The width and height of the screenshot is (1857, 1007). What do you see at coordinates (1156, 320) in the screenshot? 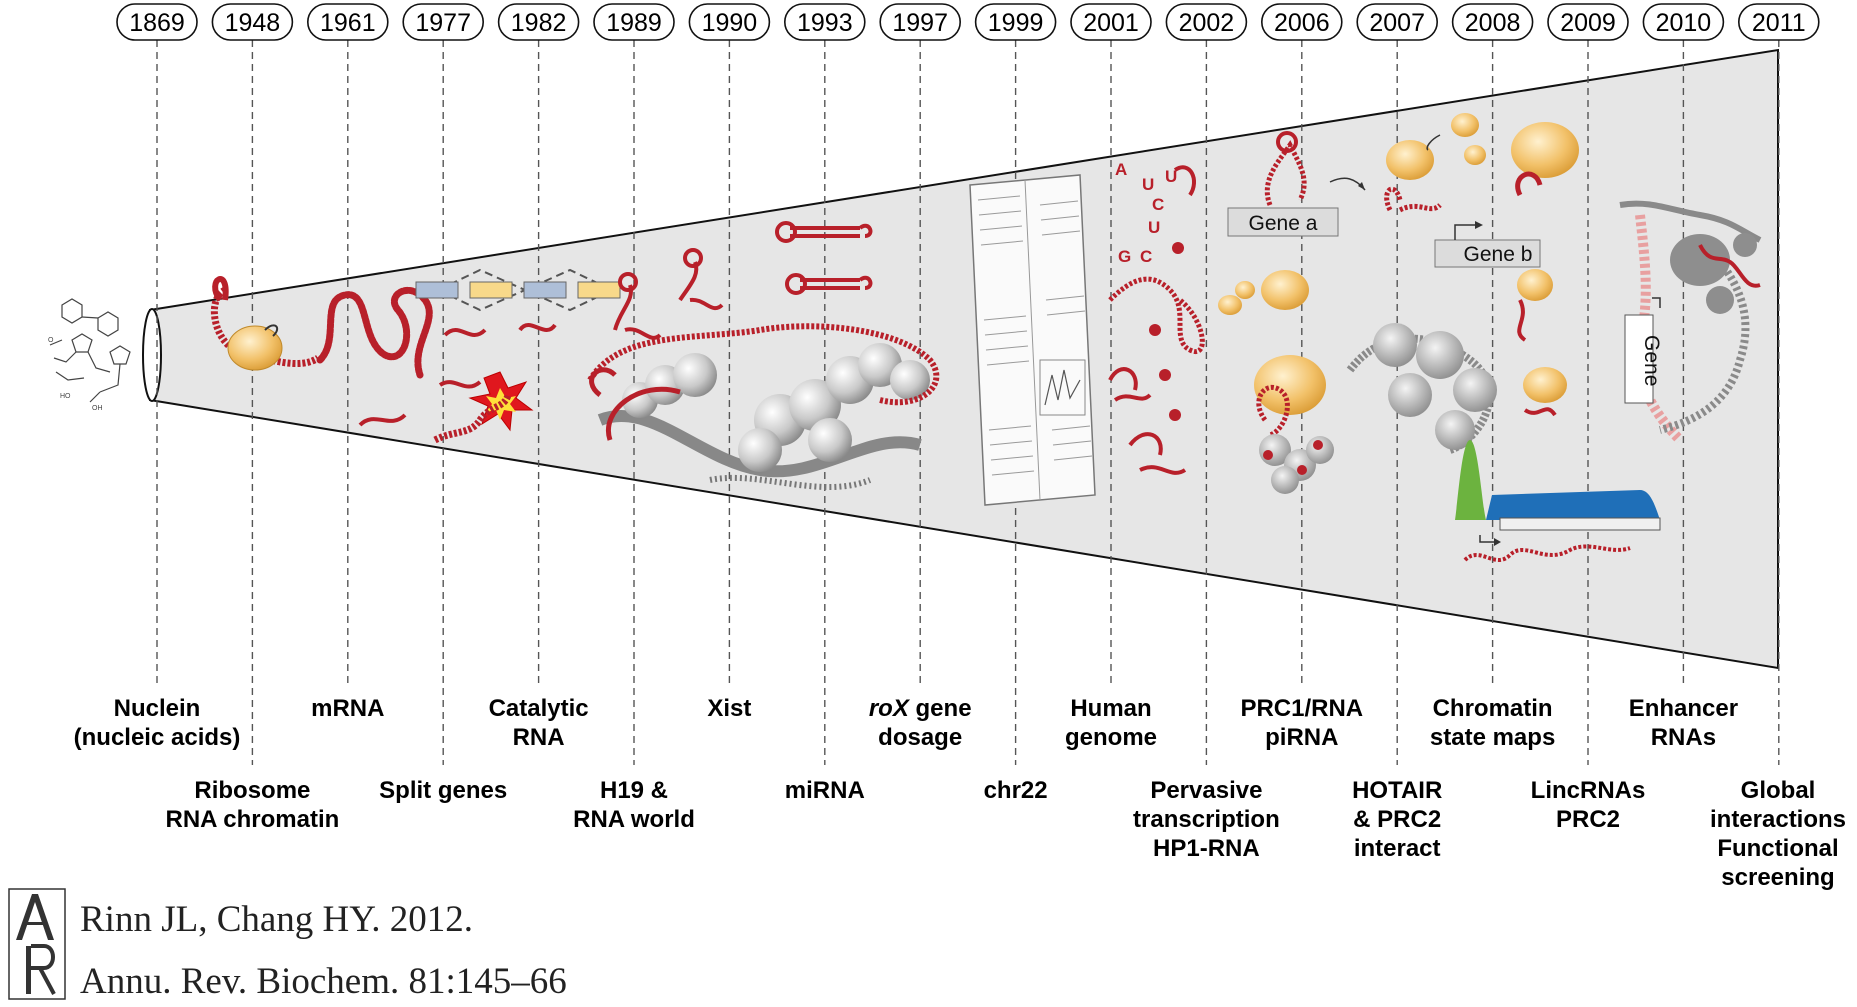
I see `human-genome-rna-illustration` at bounding box center [1156, 320].